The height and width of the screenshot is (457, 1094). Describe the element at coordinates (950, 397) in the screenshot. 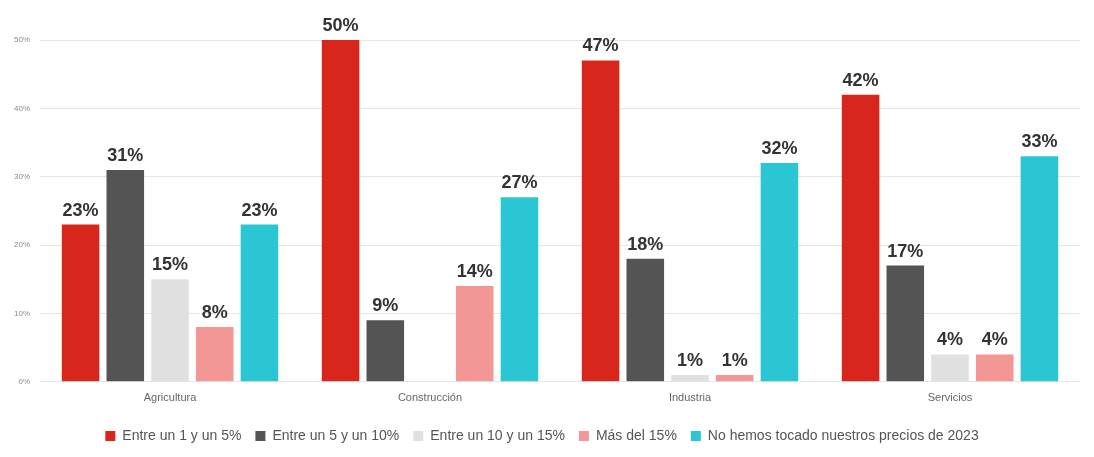

I see `x-tick-label: Servicios` at that location.